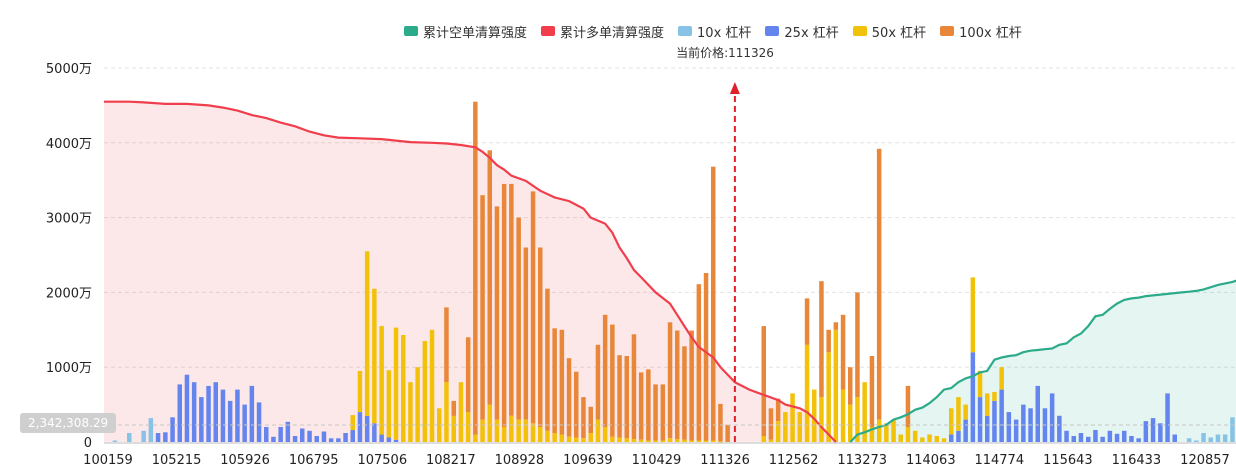 Image resolution: width=1236 pixels, height=470 pixels. I want to click on legend-label: 100x 杠杆, so click(990, 33).